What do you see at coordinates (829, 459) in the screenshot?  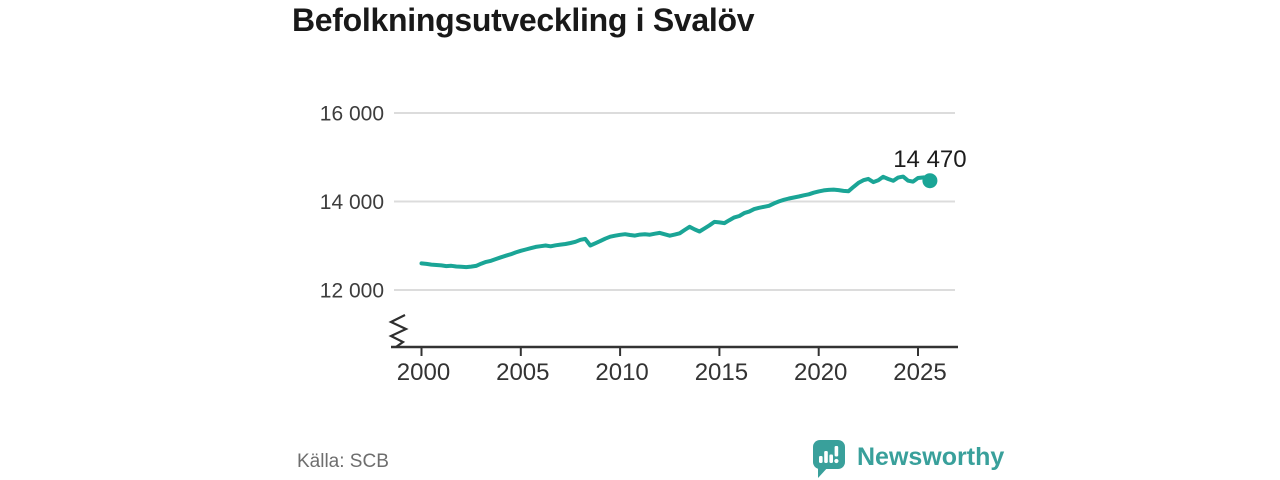 I see `newsworthy-bubble-barchart-icon` at bounding box center [829, 459].